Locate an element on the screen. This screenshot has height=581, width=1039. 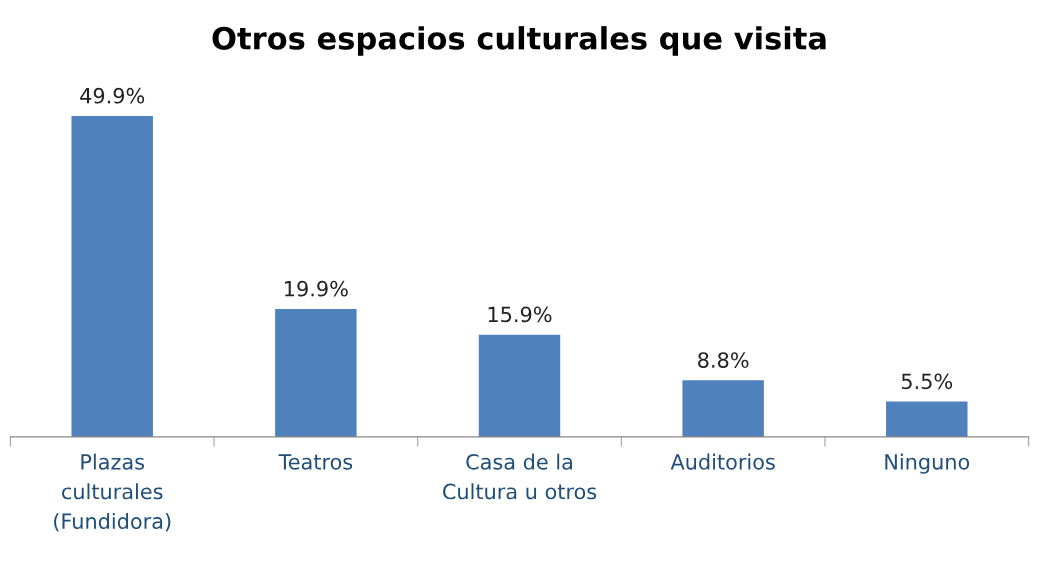
x-tick-label: Casa de la Cultura u otros is located at coordinates (520, 476).